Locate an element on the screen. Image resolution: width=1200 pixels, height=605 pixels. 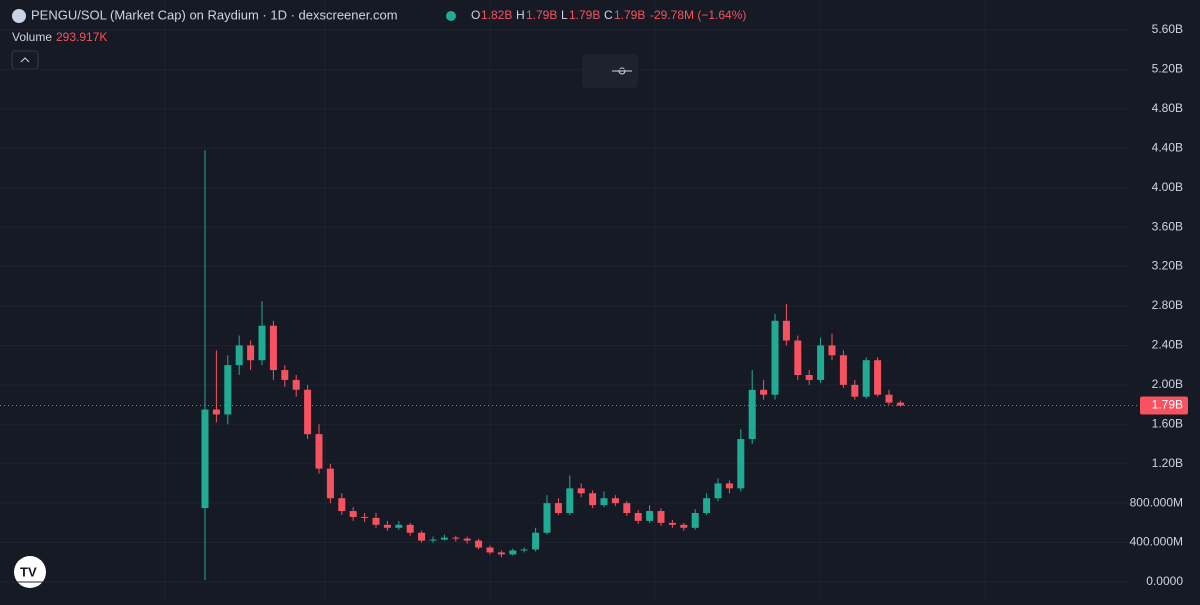
last-price-box is located at coordinates (1164, 405).